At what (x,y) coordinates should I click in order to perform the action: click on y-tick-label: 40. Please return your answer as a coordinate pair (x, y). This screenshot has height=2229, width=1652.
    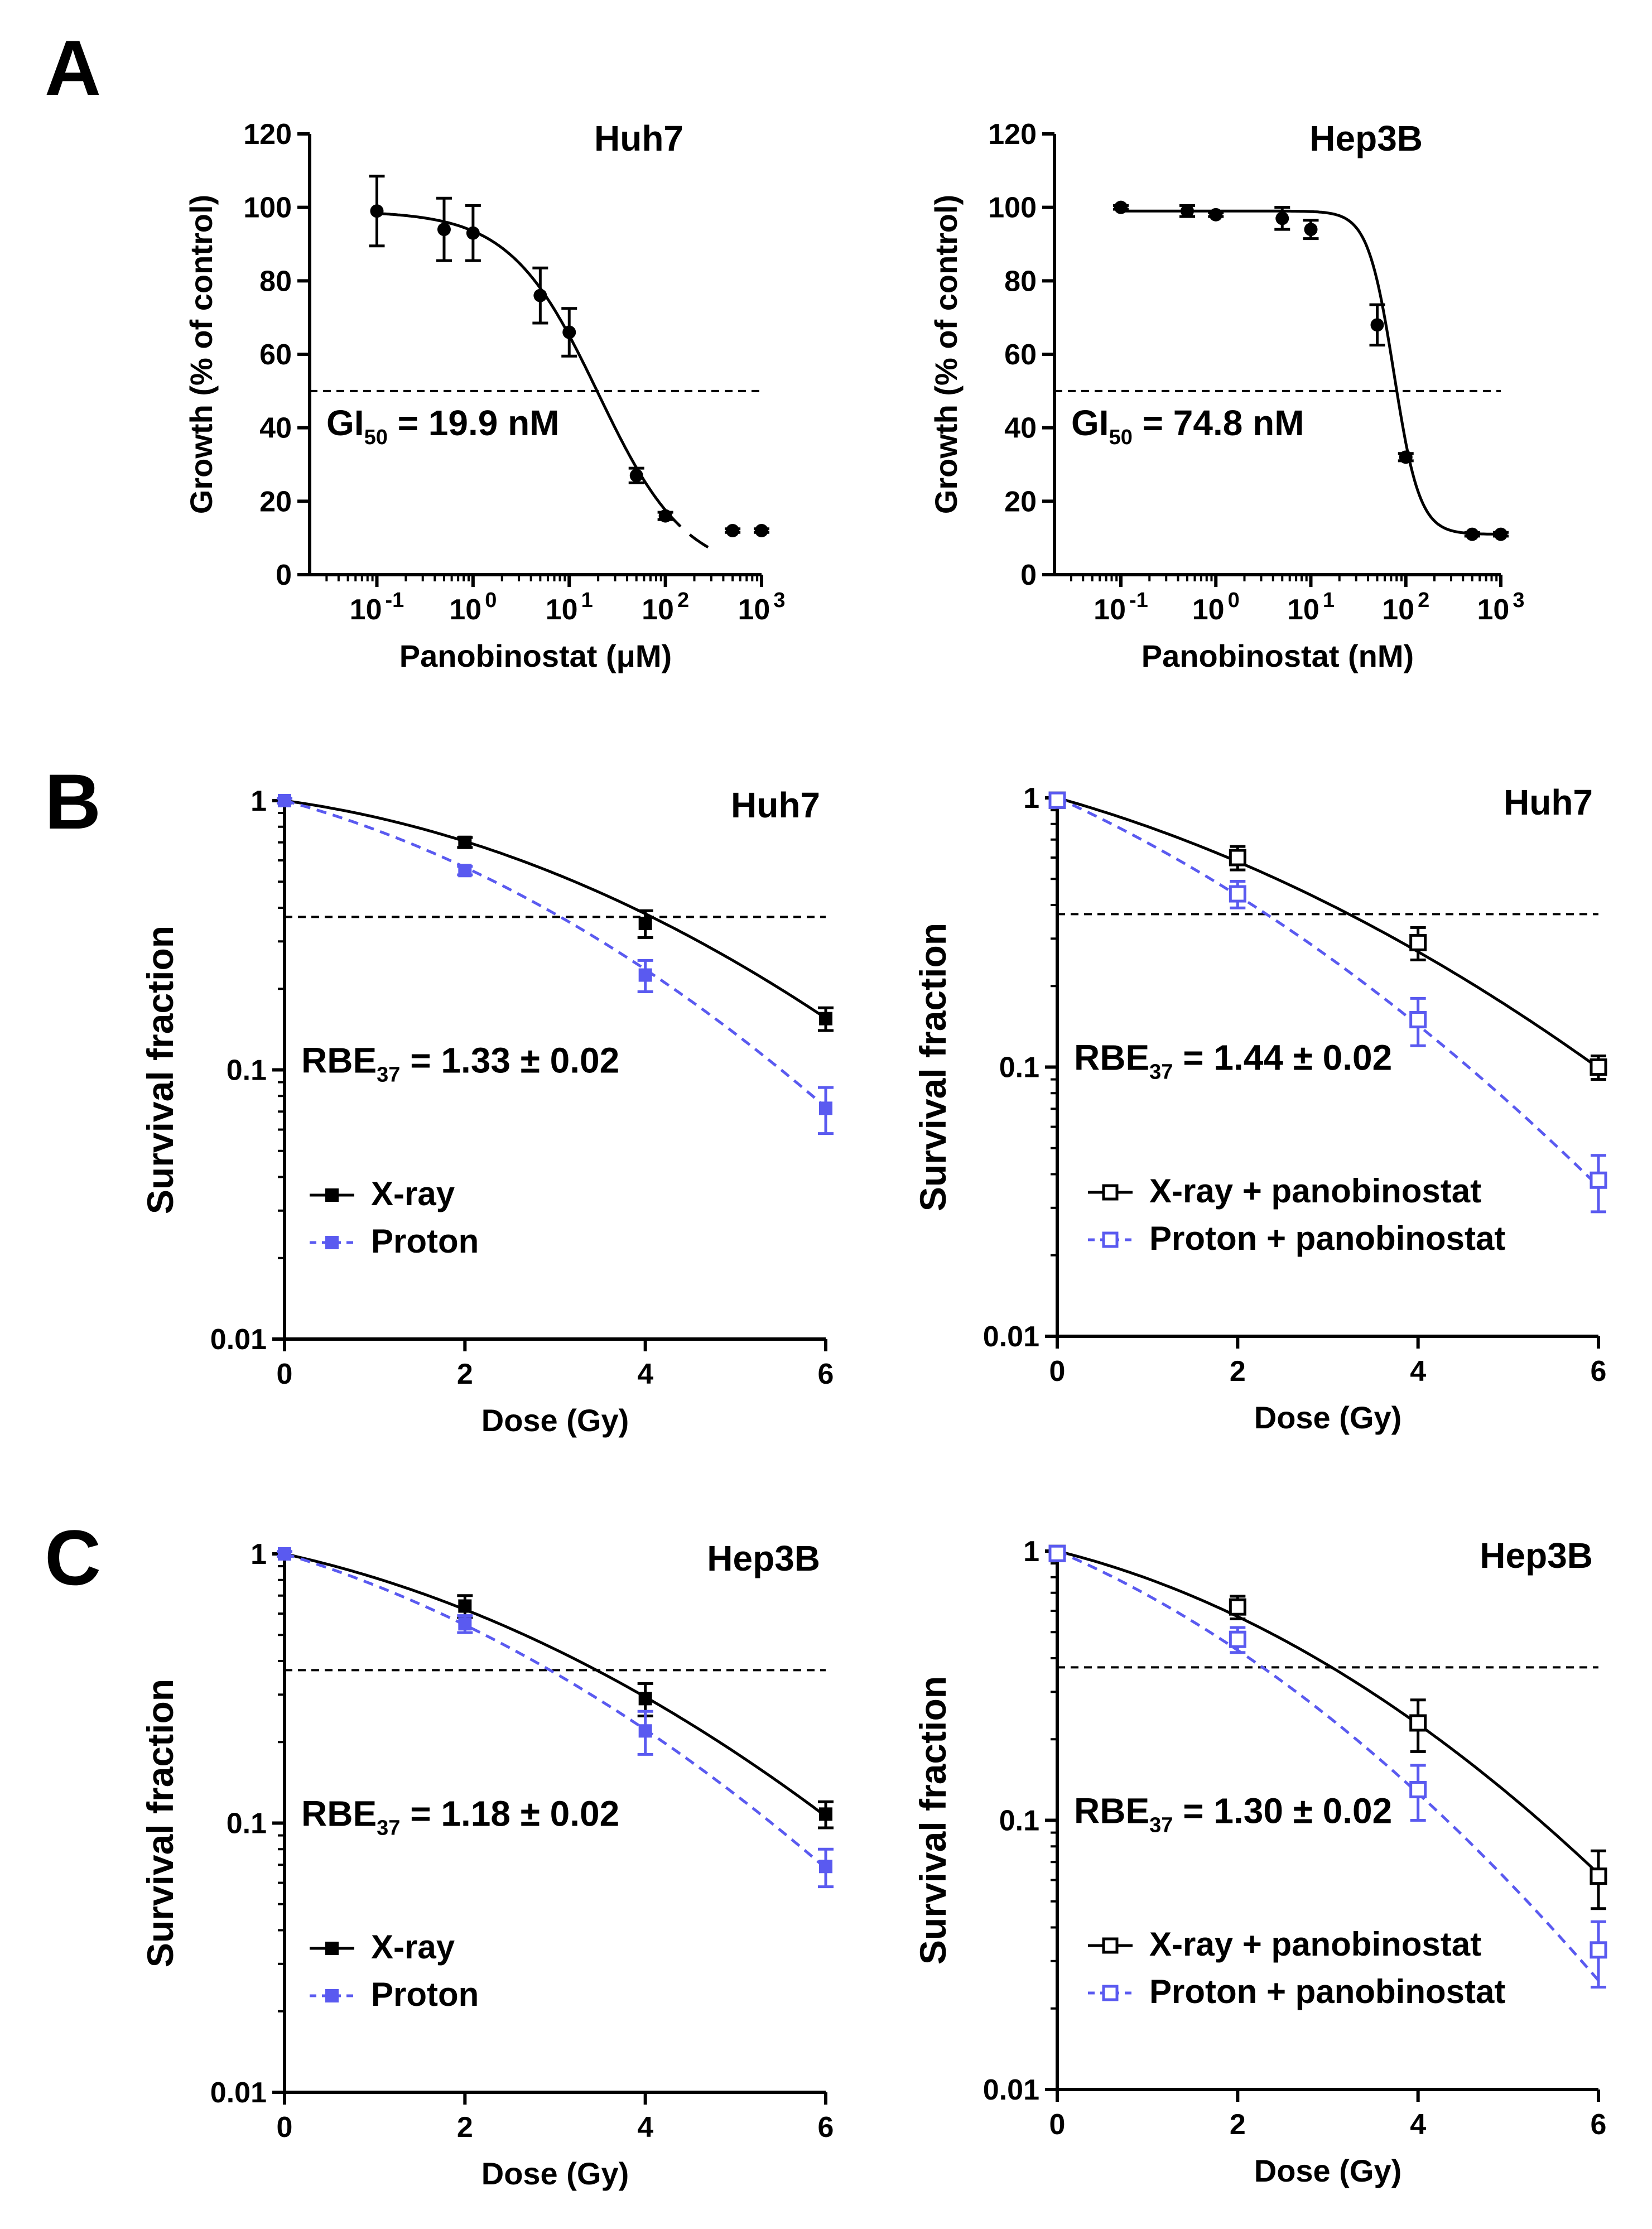
    Looking at the image, I should click on (1021, 428).